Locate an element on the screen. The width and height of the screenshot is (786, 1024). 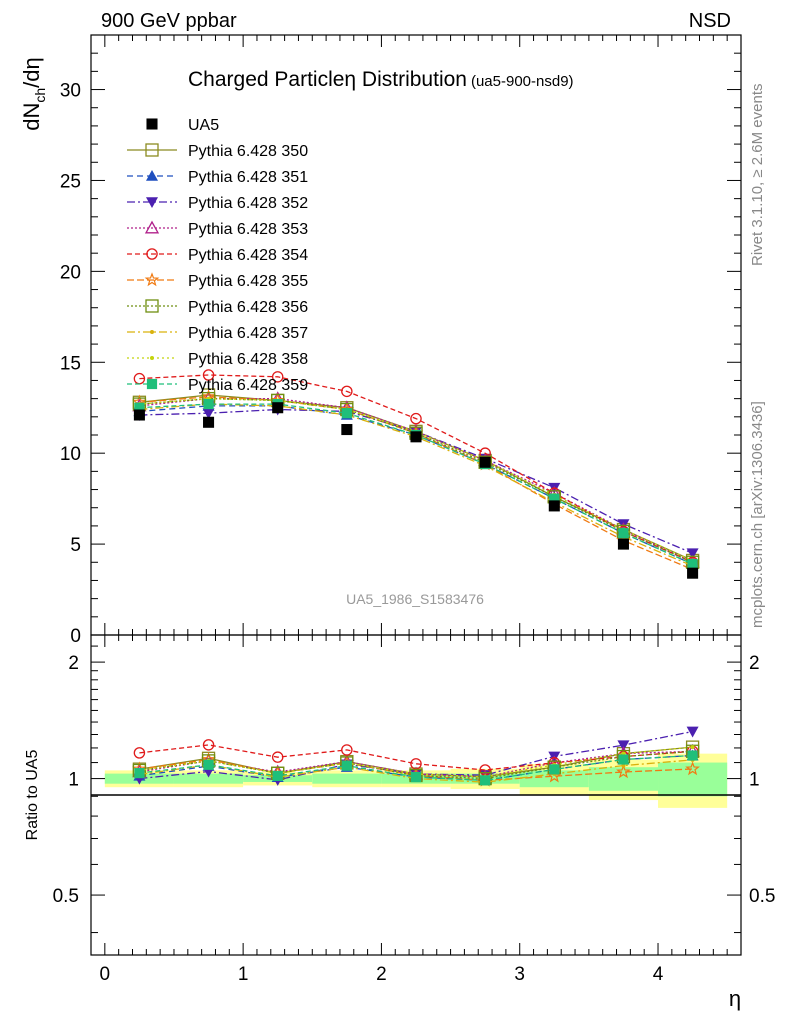
x-axis-label: η is located at coordinates (735, 998).